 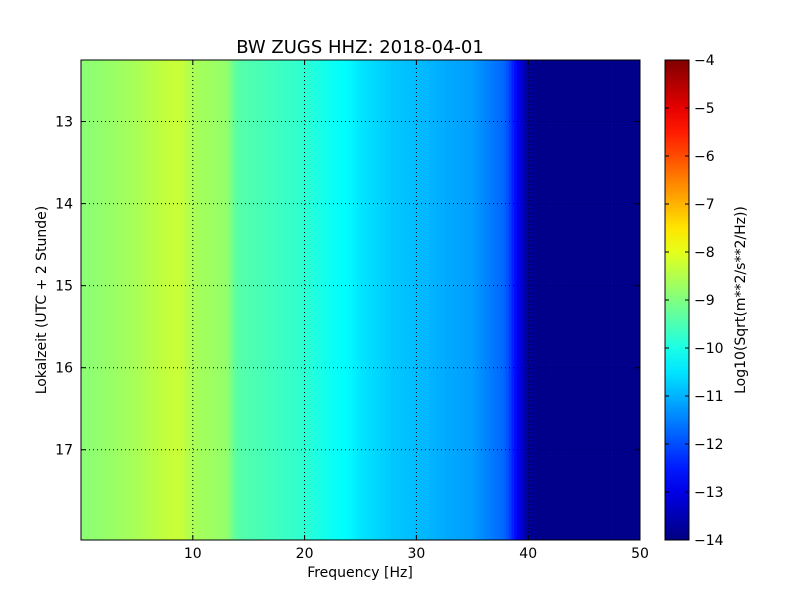 I want to click on chart-title: BW ZUGS HHZ: 2018-04-01, so click(x=360, y=47).